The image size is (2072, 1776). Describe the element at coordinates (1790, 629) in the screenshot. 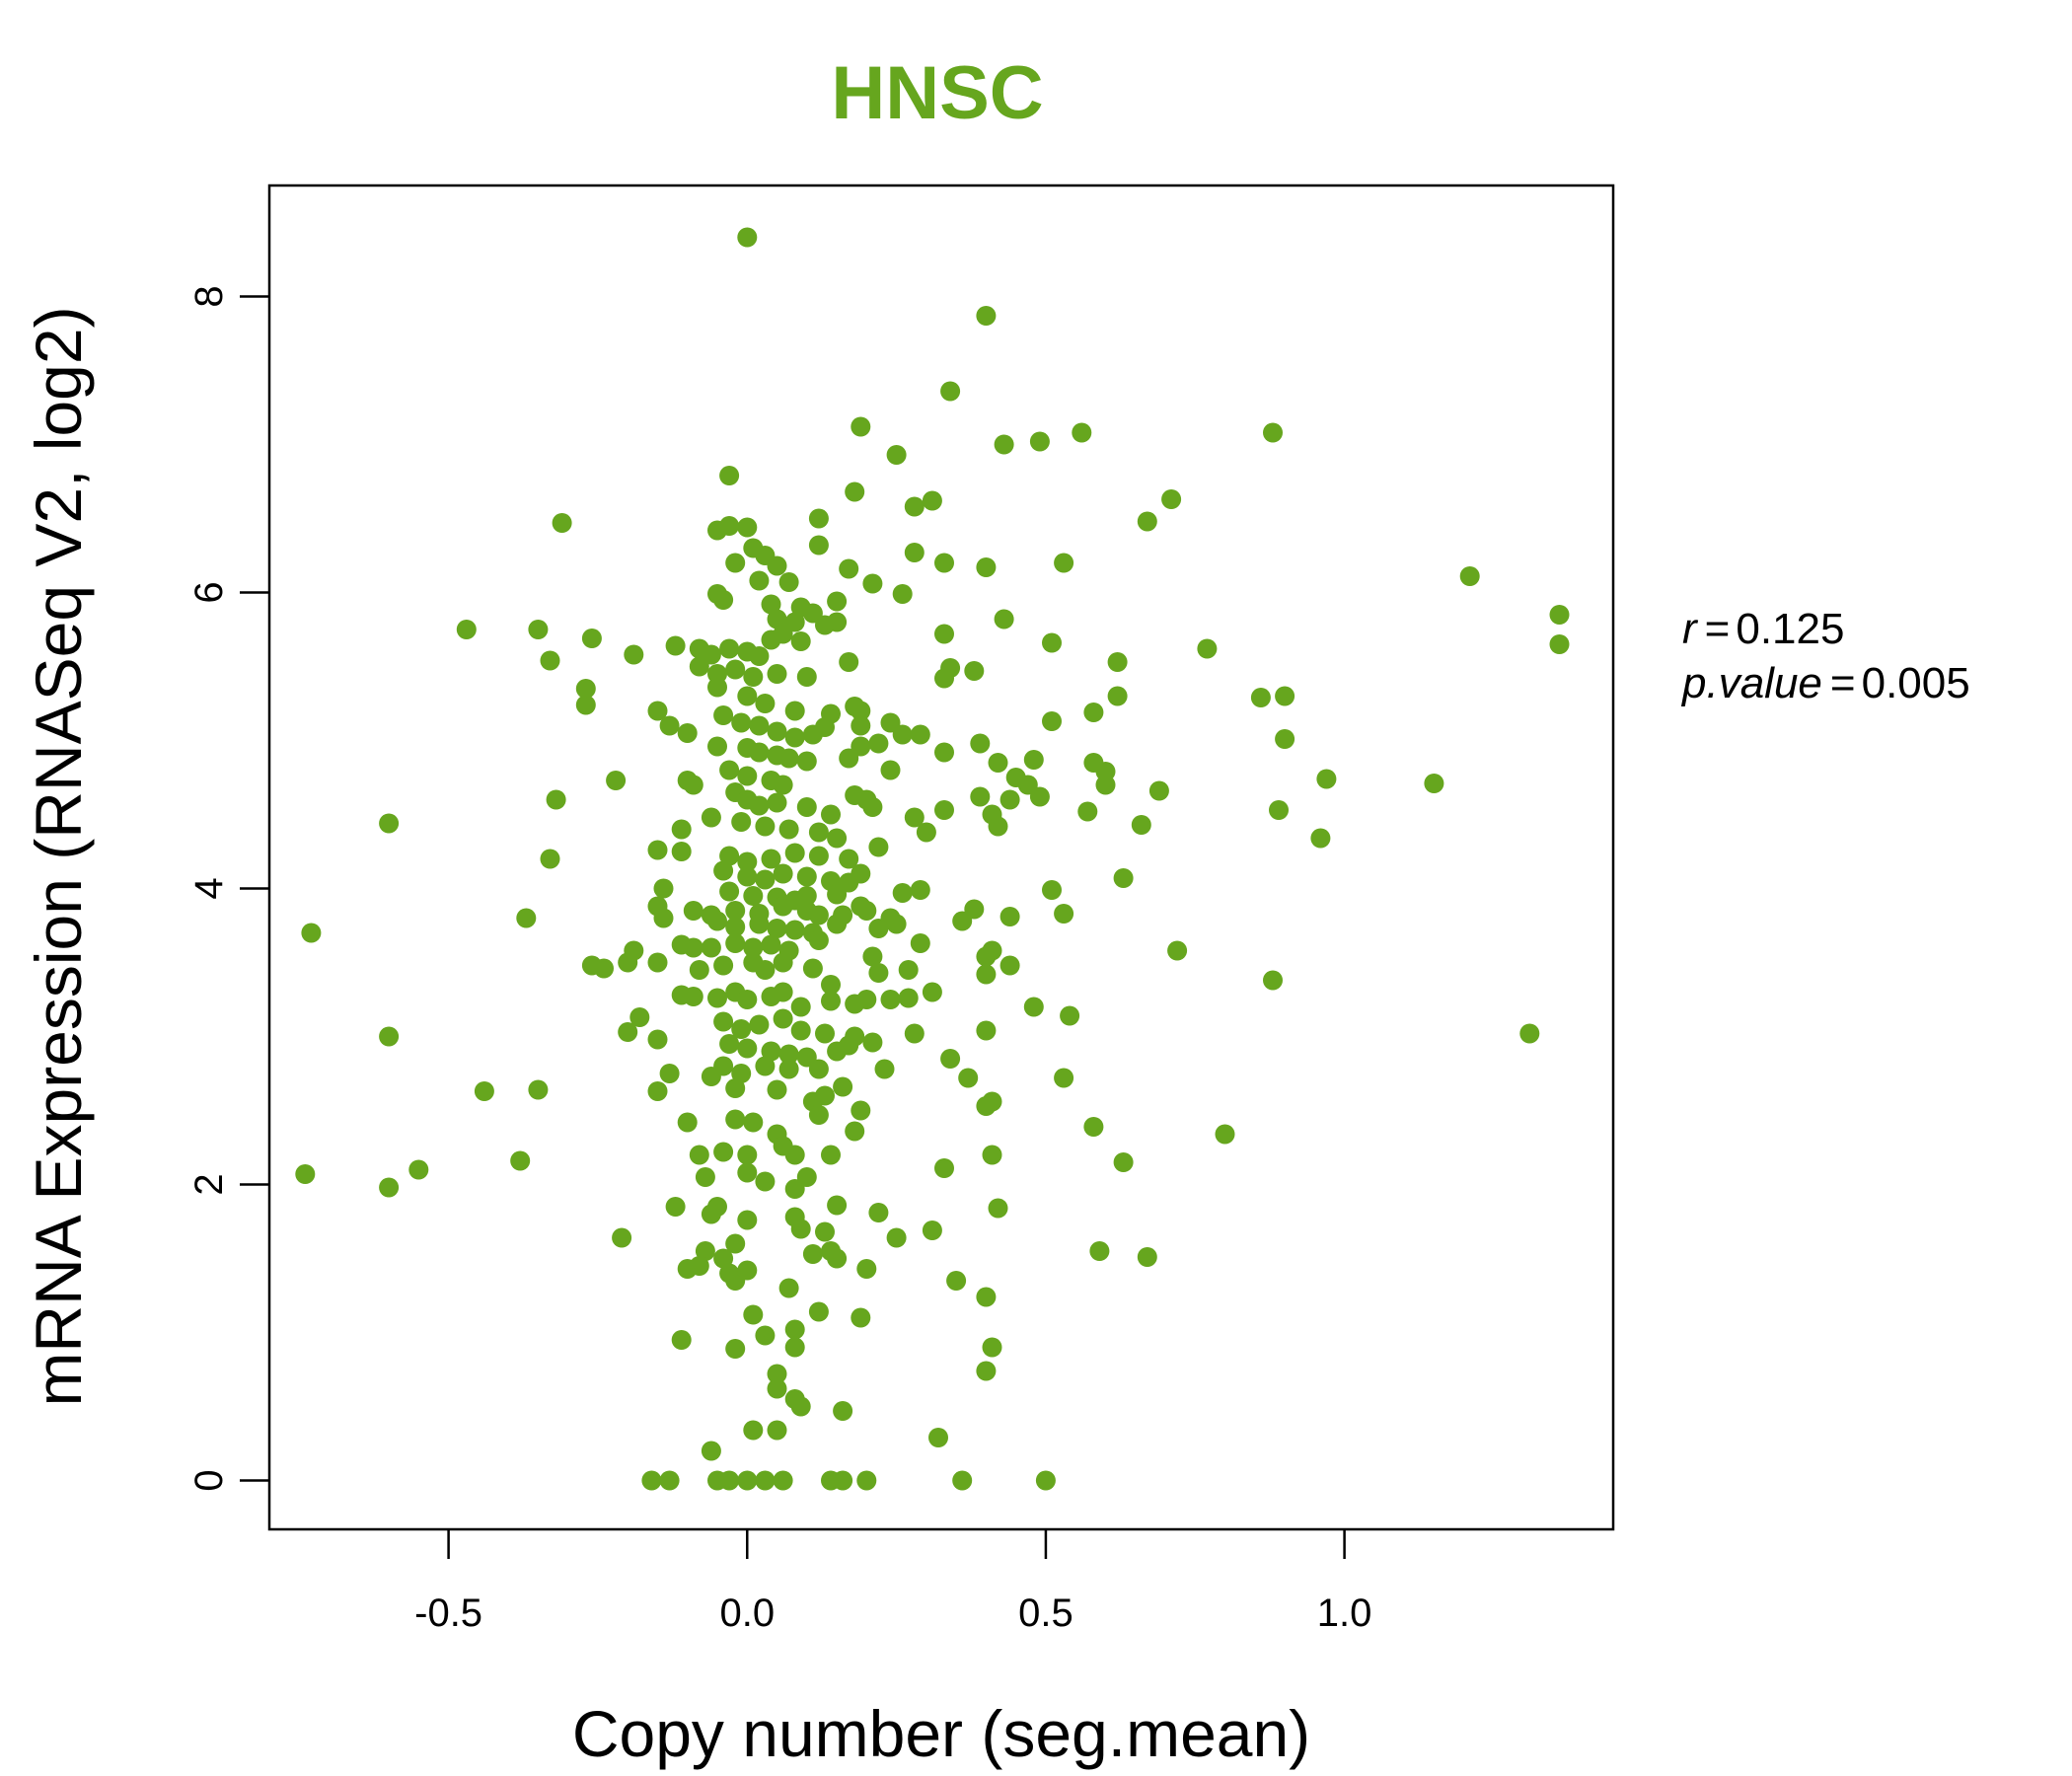

I see `r-value: 0.125` at that location.